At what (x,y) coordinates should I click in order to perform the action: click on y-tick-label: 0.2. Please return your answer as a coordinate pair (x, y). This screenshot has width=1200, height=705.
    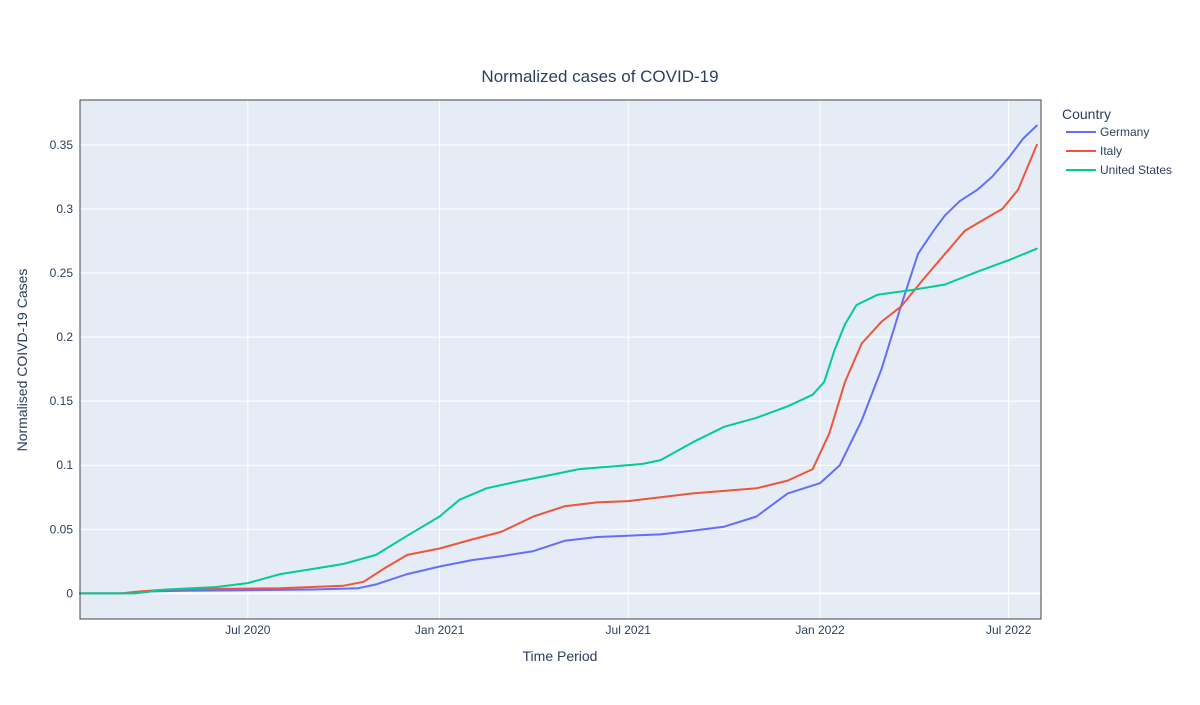
    Looking at the image, I should click on (64, 337).